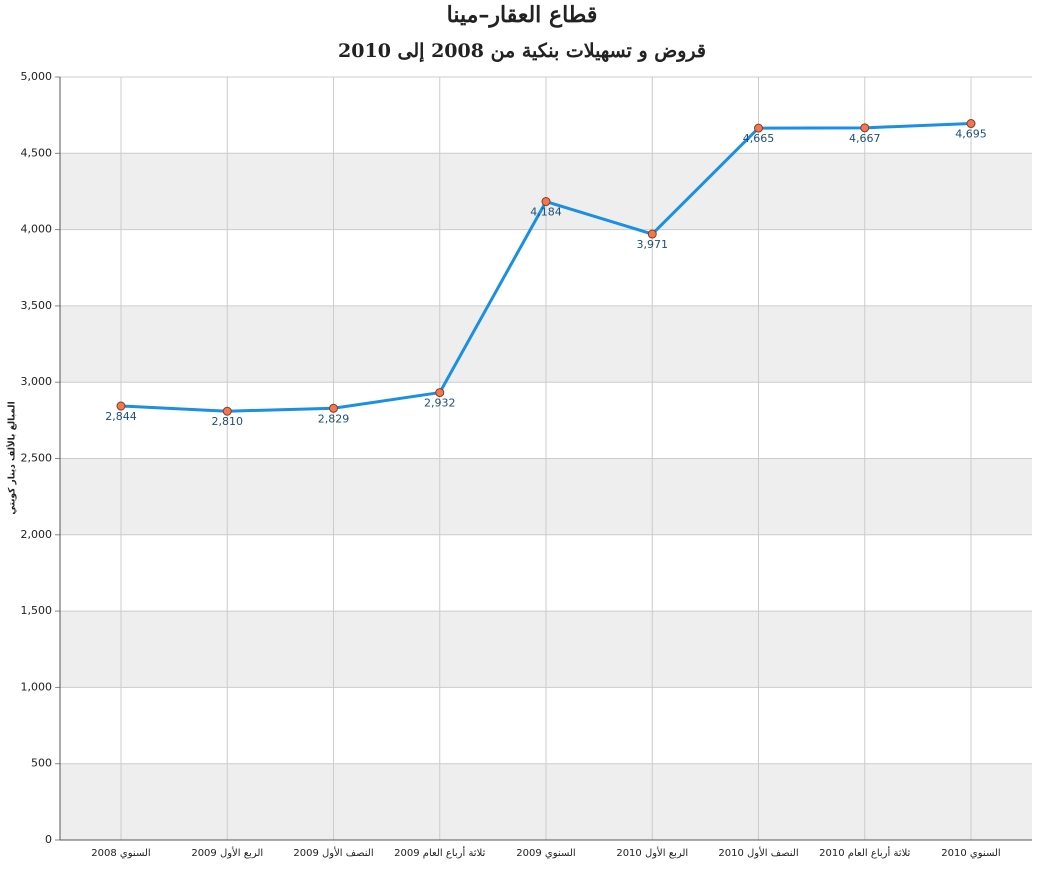  Describe the element at coordinates (120, 853) in the screenshot. I see `x-tick-label: السنوي 2008` at that location.